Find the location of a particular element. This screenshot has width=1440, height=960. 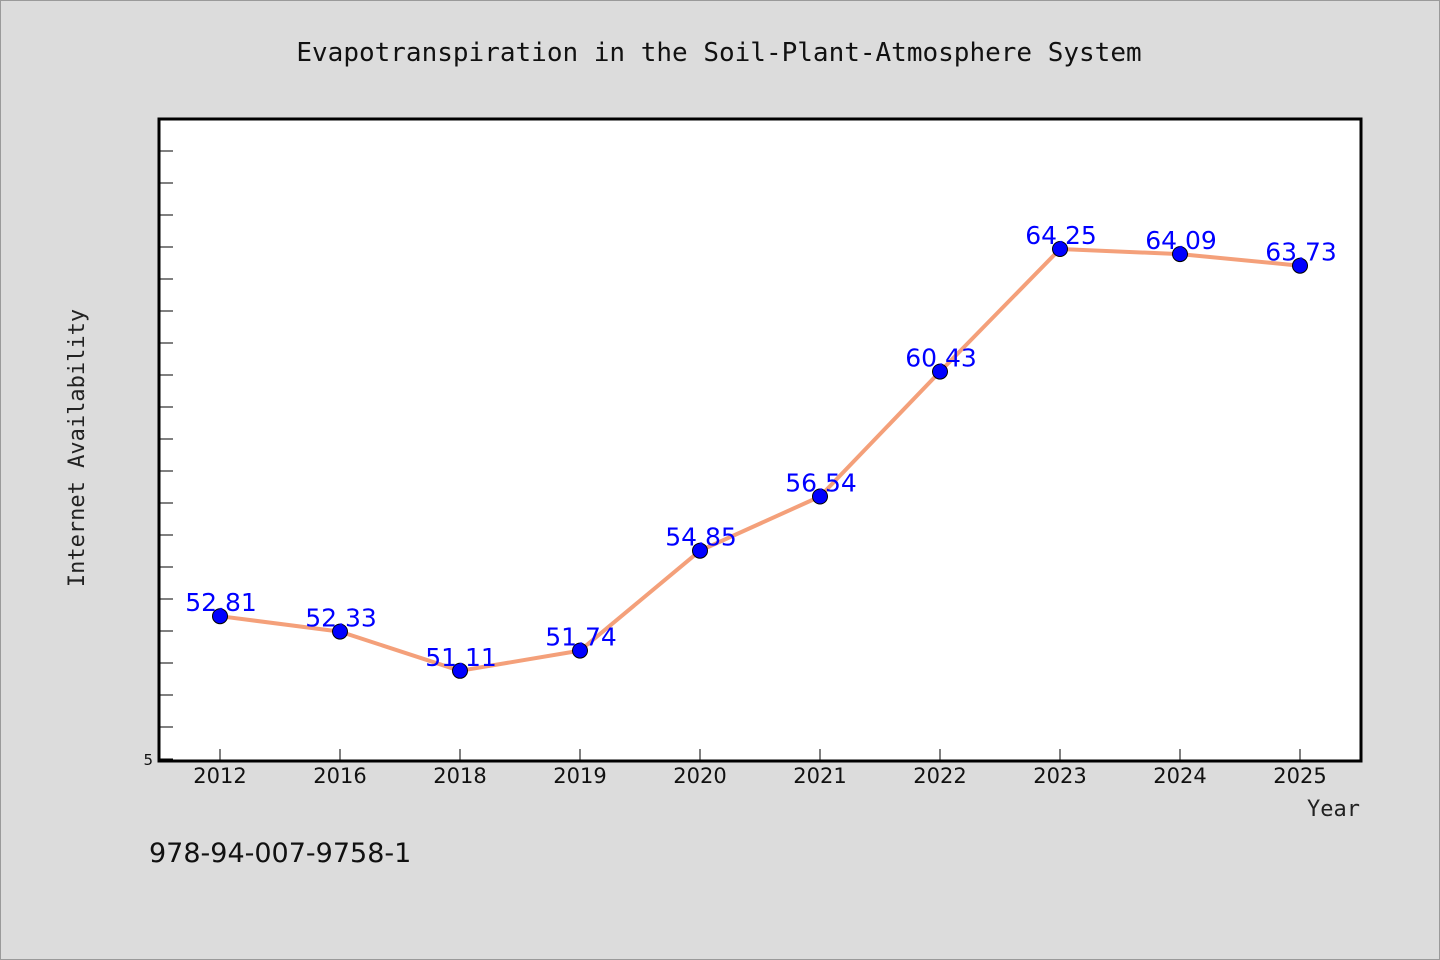

x-tick-label: 2024 is located at coordinates (1179, 776).